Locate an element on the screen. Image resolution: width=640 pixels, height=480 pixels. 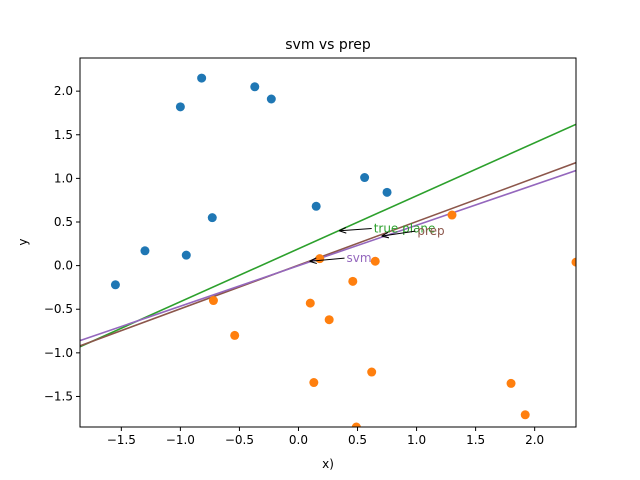
x-tick-label-5: 1.0 is located at coordinates (416, 440).